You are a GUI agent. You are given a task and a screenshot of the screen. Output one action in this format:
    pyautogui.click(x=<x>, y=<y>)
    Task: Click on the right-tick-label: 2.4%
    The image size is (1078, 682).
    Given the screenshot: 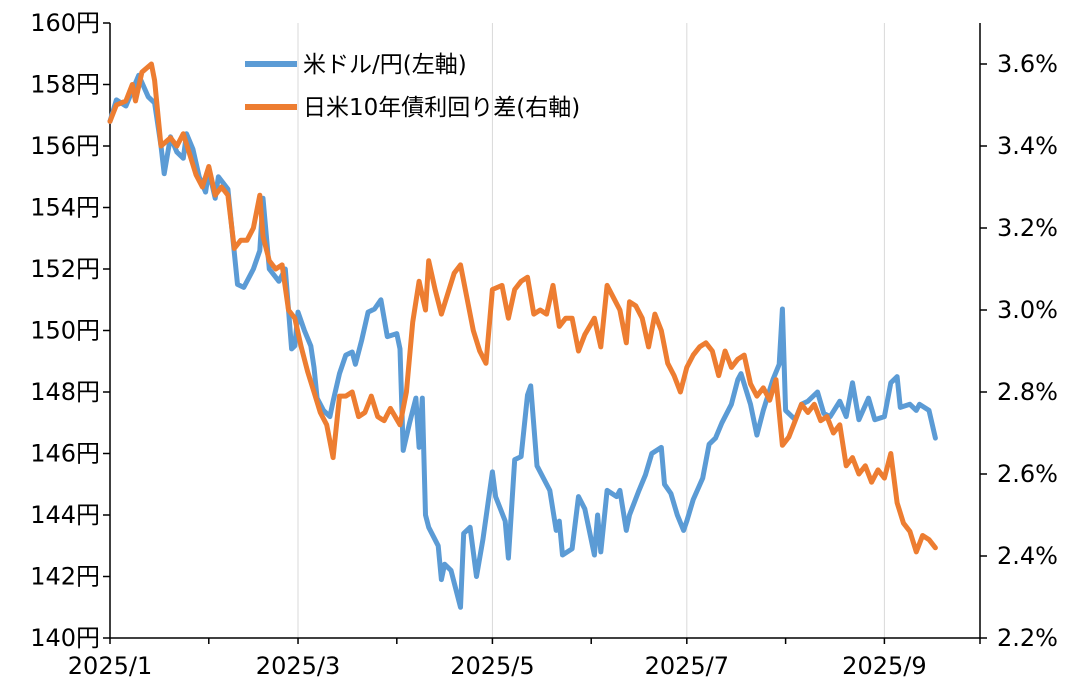 What is the action you would take?
    pyautogui.click(x=1027, y=556)
    